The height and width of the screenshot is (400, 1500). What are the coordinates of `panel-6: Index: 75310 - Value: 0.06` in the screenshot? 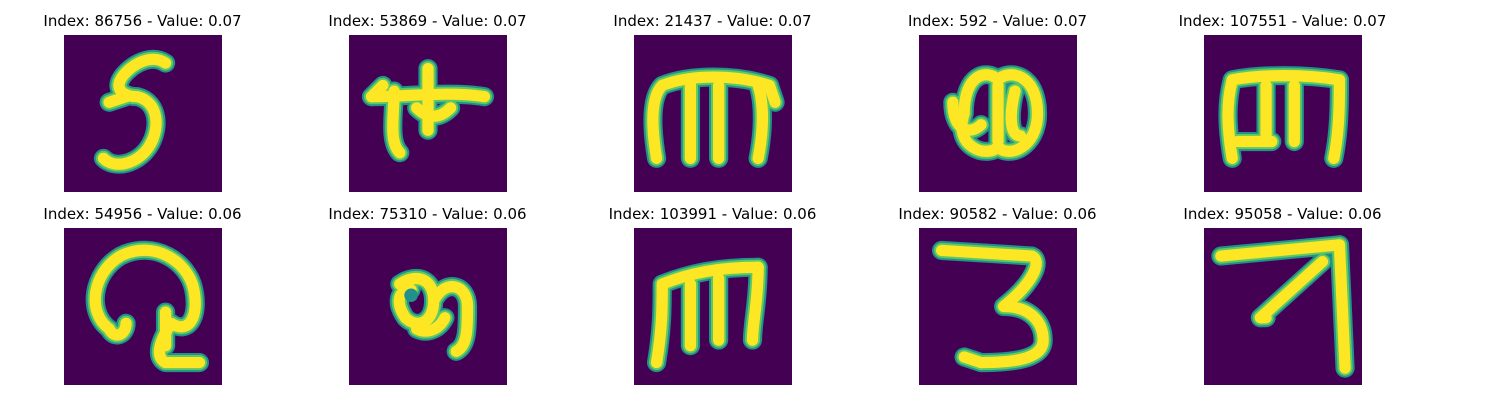 It's located at (427, 289).